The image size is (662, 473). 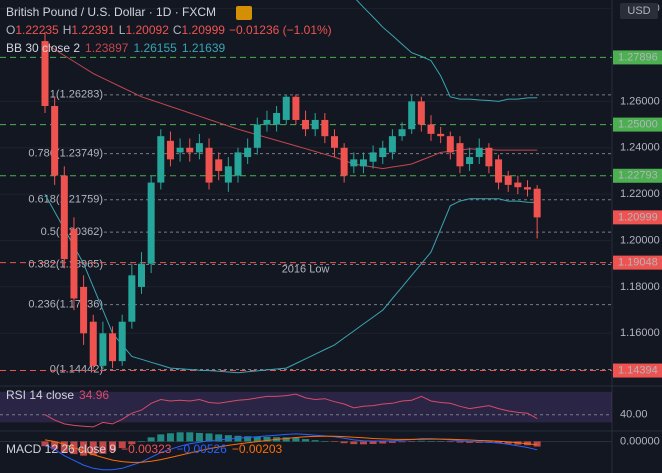 What do you see at coordinates (640, 333) in the screenshot?
I see `y-tick-label: 1.16000` at bounding box center [640, 333].